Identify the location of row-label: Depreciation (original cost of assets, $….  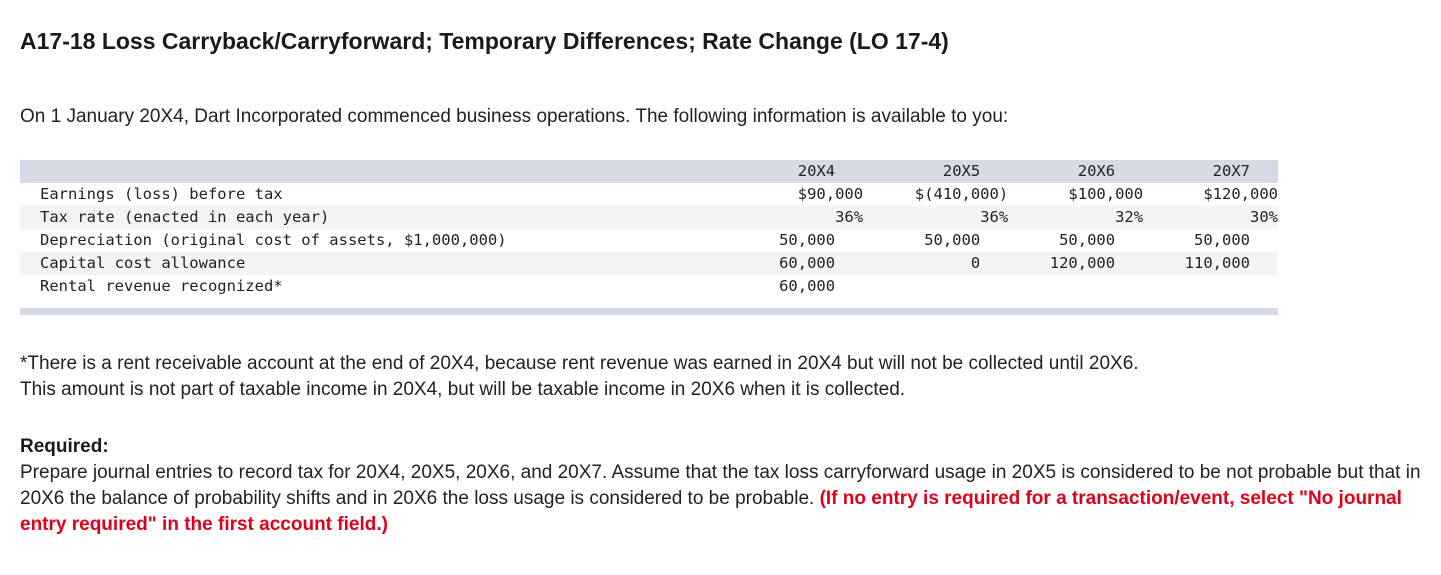
(273, 240).